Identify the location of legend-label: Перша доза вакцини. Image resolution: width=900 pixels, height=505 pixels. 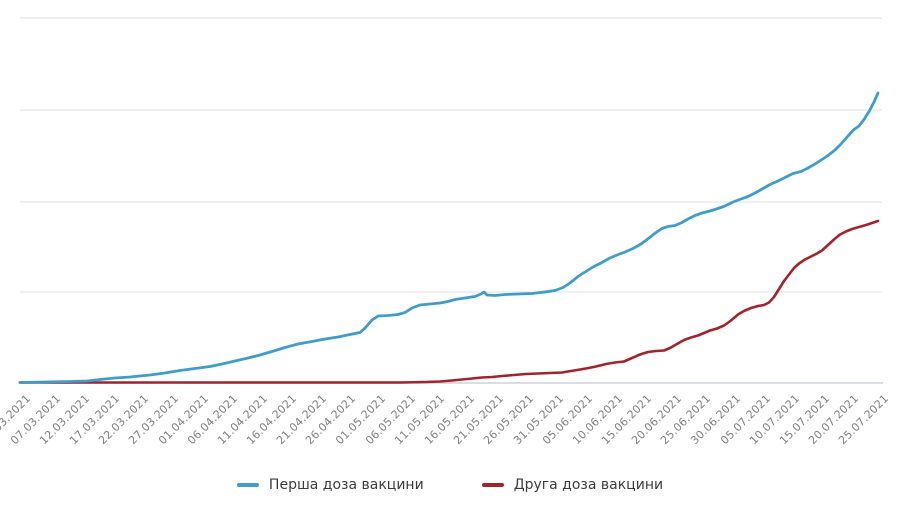
(346, 485).